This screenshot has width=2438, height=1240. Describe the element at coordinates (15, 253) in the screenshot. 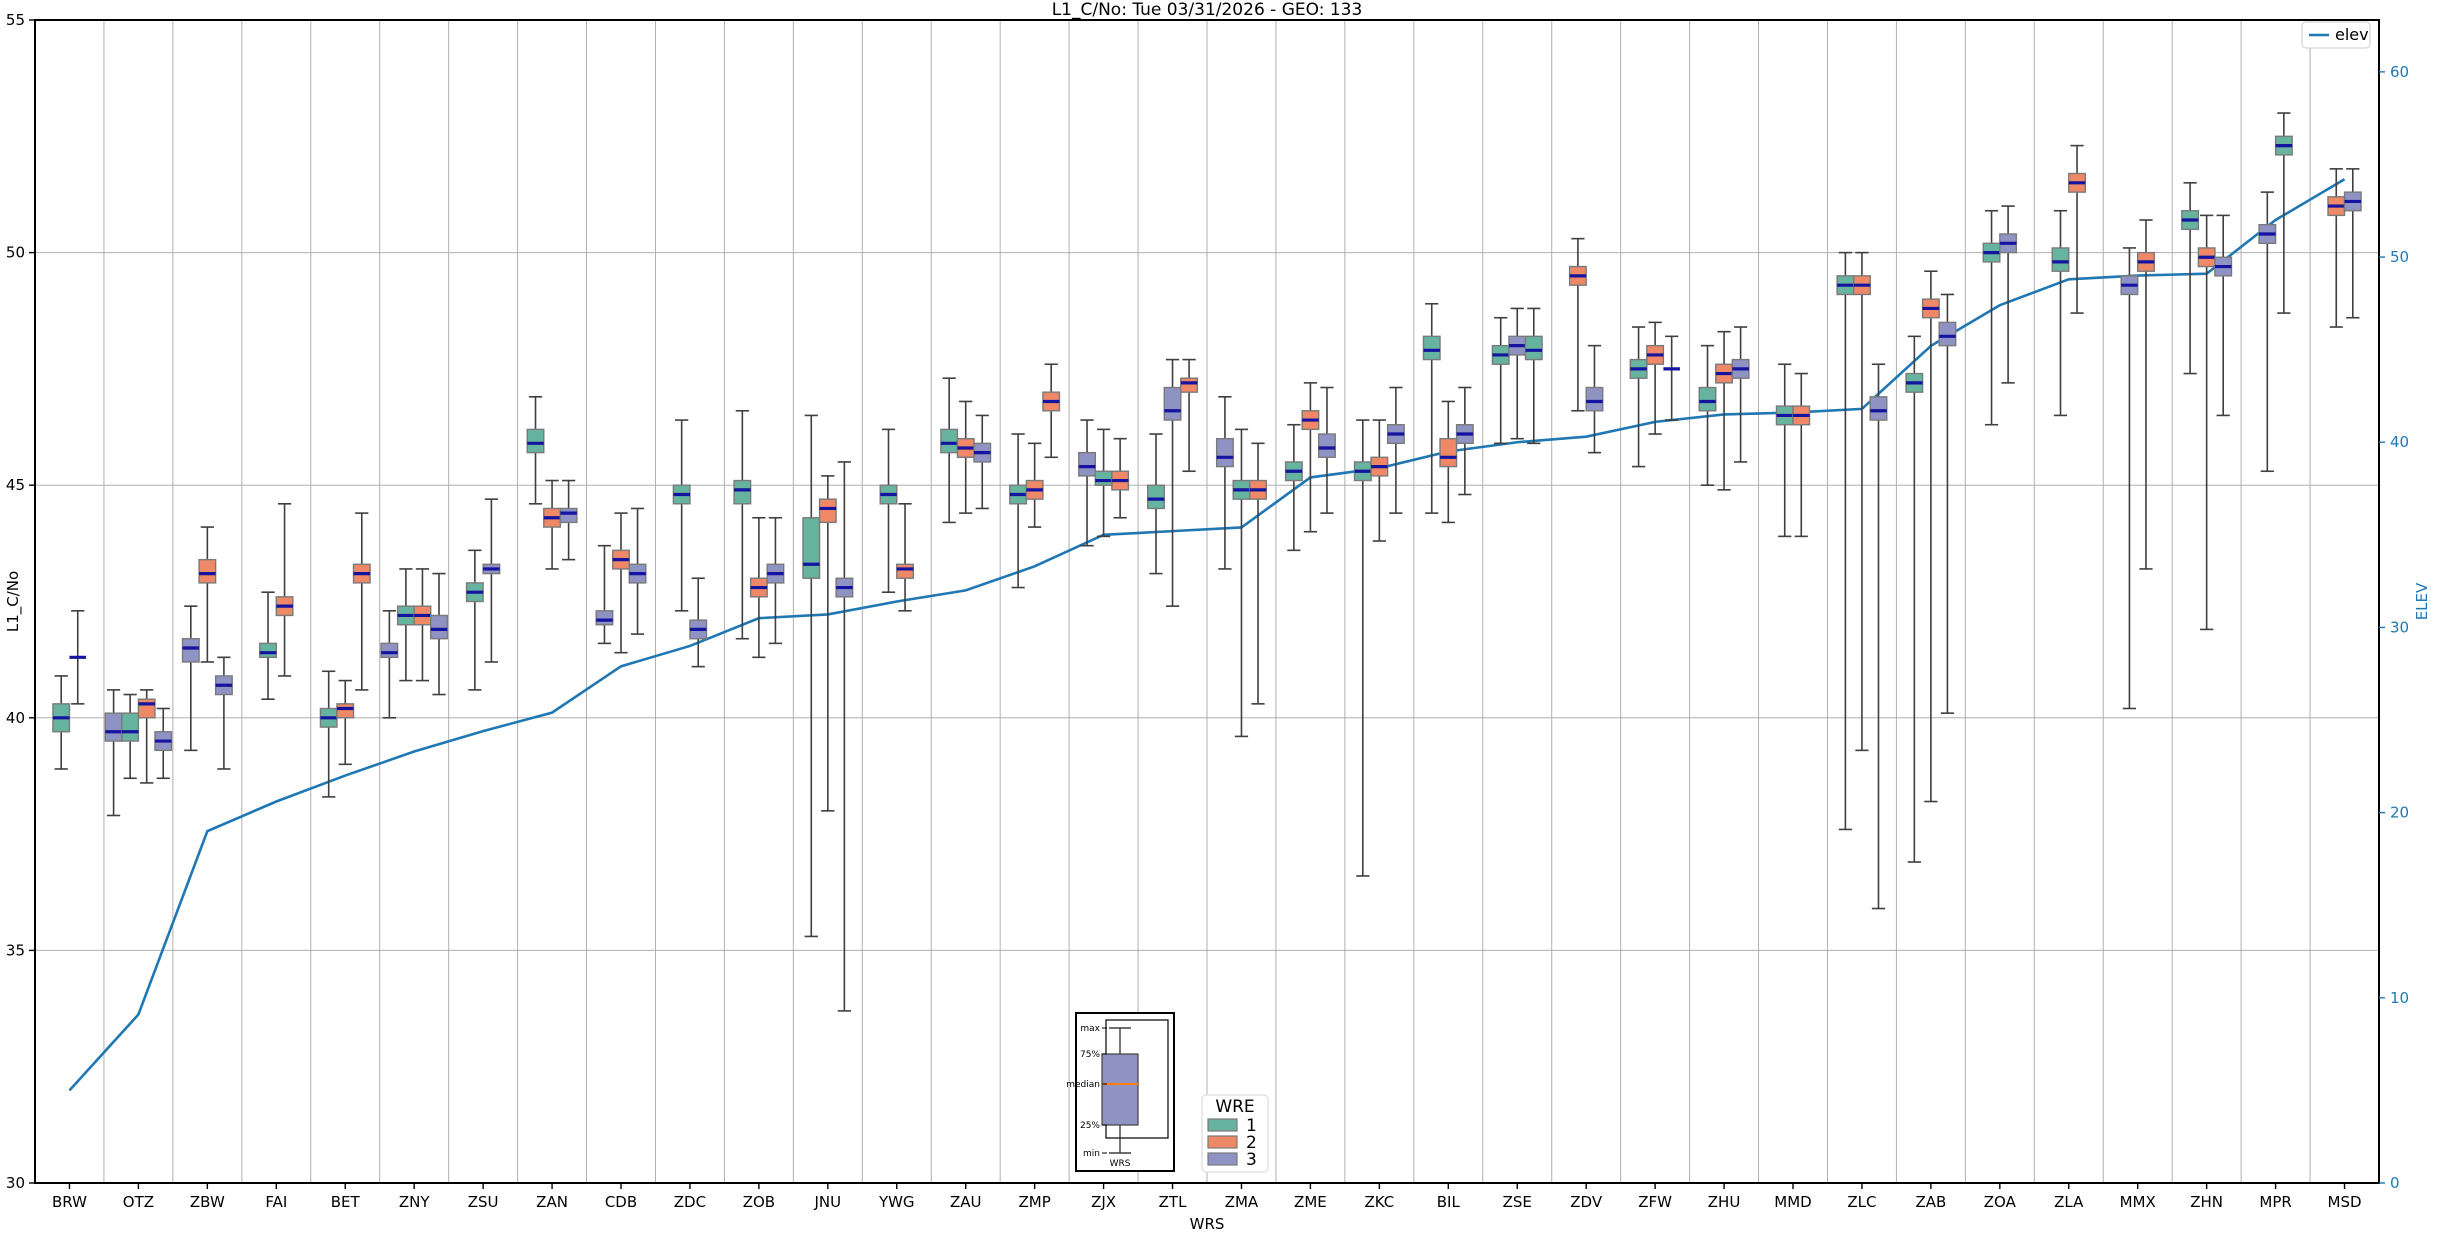

I see `y-tick-label: 50` at that location.